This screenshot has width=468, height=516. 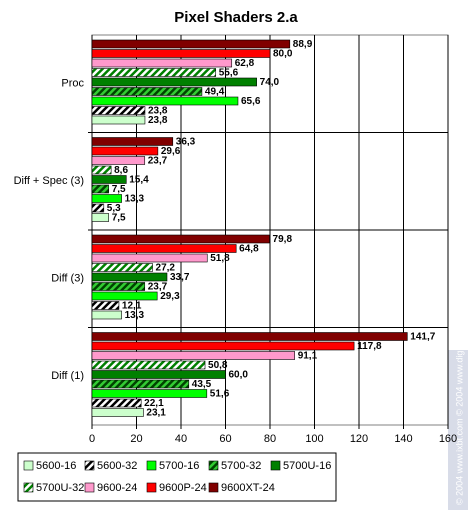 I want to click on watermark-bg, so click(x=458, y=430).